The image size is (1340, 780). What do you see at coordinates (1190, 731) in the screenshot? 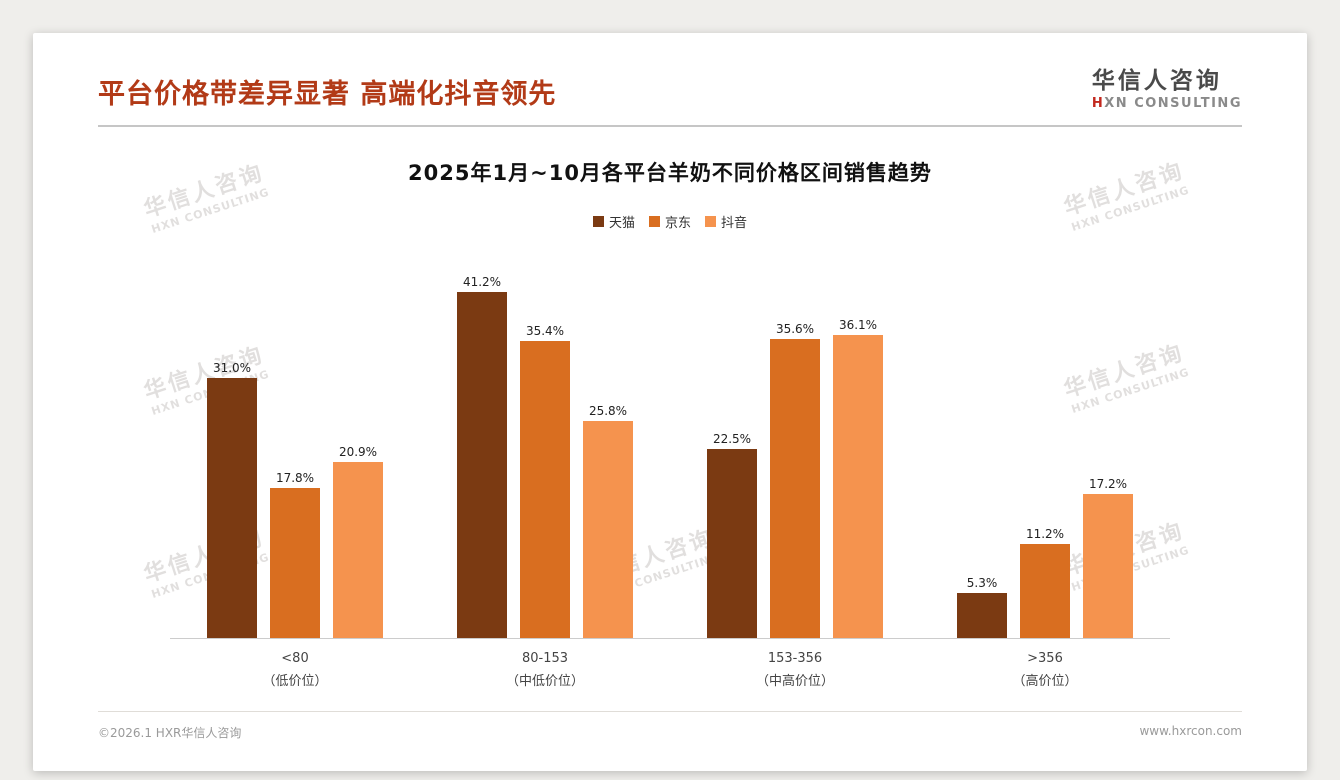
I see `footer-website: www.hxrcon.com` at bounding box center [1190, 731].